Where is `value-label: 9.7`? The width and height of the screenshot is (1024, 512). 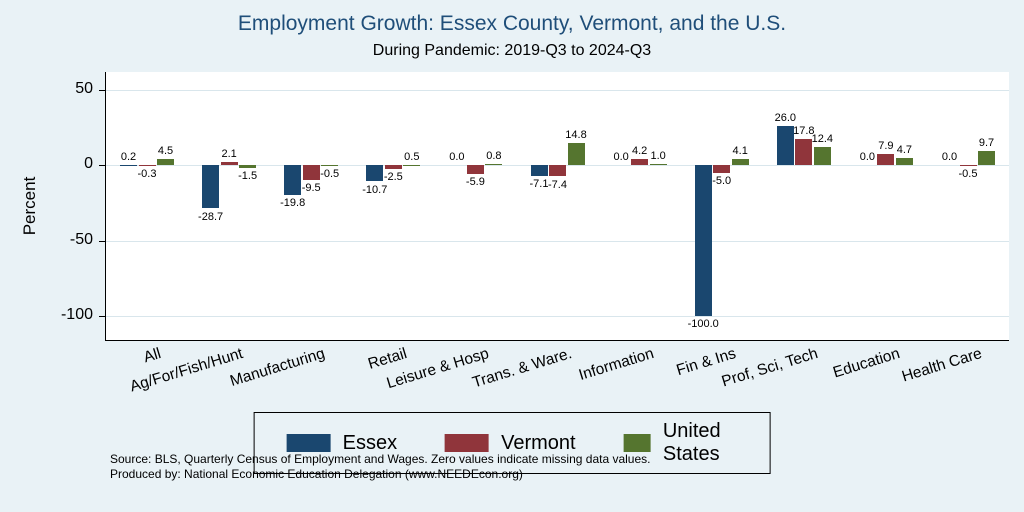
value-label: 9.7 is located at coordinates (986, 142).